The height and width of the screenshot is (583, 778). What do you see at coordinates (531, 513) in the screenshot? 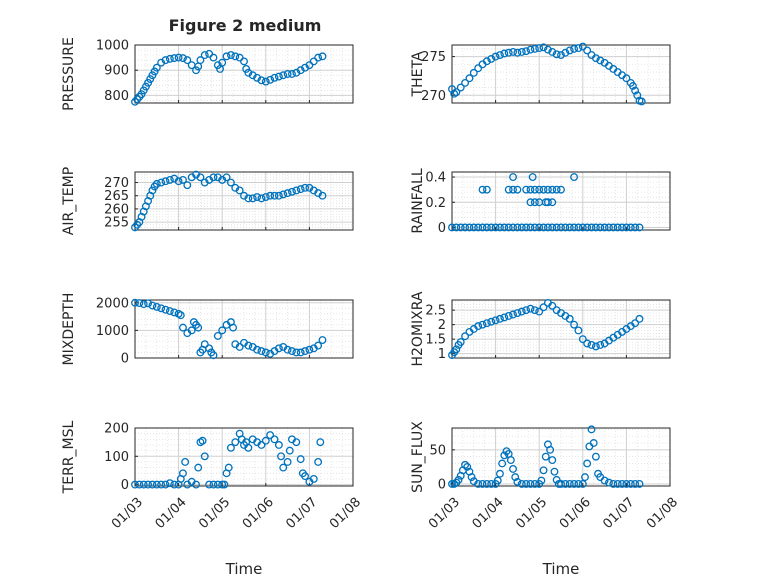
I see `x-tick-label: 01/05` at bounding box center [531, 513].